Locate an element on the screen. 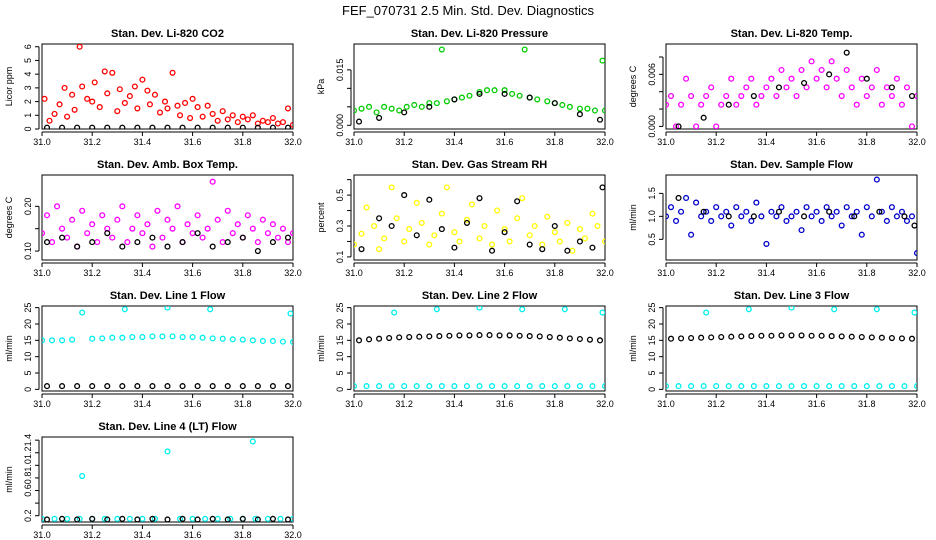 This screenshot has width=936, height=540. y-tick-label: 0 is located at coordinates (652, 389).